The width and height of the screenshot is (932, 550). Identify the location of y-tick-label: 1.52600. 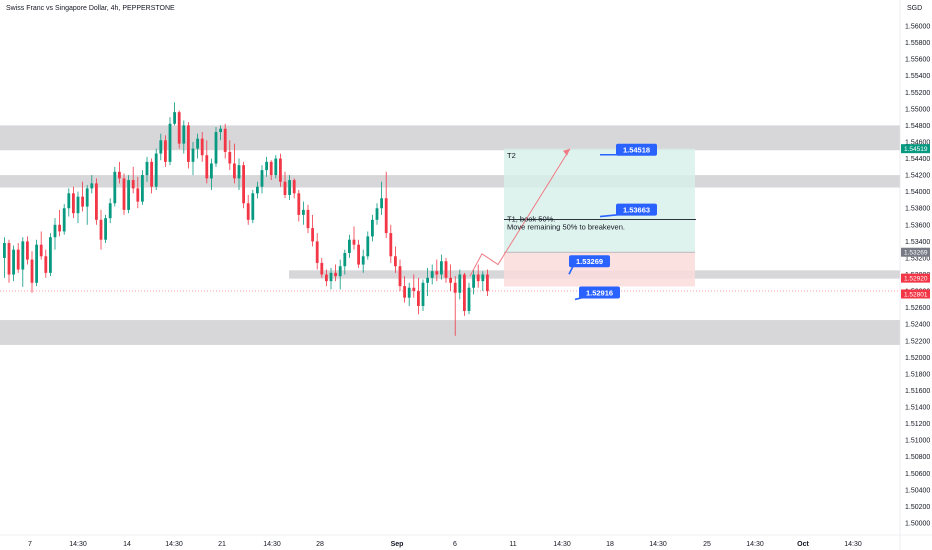
(917, 308).